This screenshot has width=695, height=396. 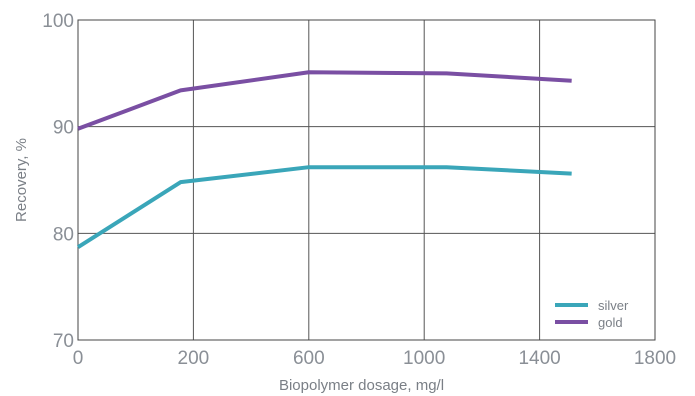 What do you see at coordinates (21, 180) in the screenshot?
I see `y-axis-title: Recovery, %` at bounding box center [21, 180].